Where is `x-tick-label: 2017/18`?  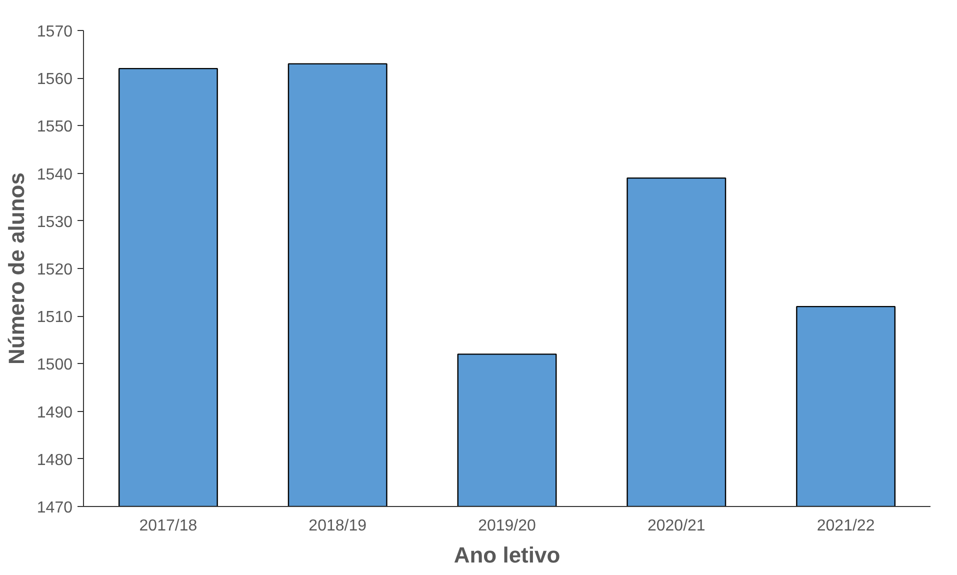 x-tick-label: 2017/18 is located at coordinates (168, 526).